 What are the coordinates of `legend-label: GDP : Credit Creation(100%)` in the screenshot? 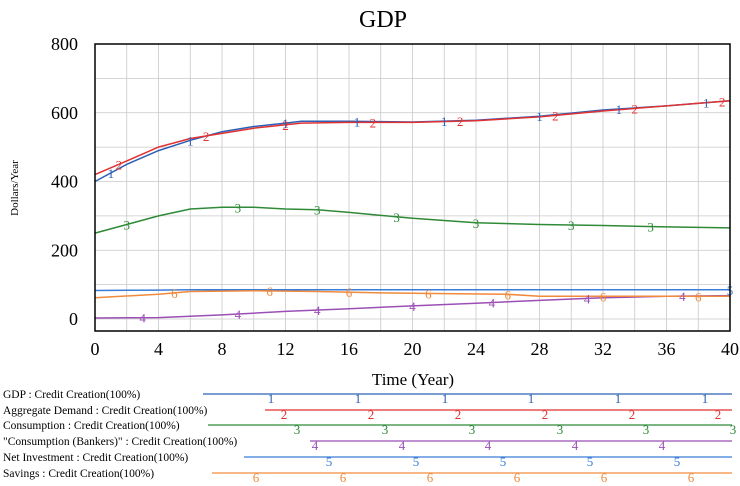 It's located at (71, 395).